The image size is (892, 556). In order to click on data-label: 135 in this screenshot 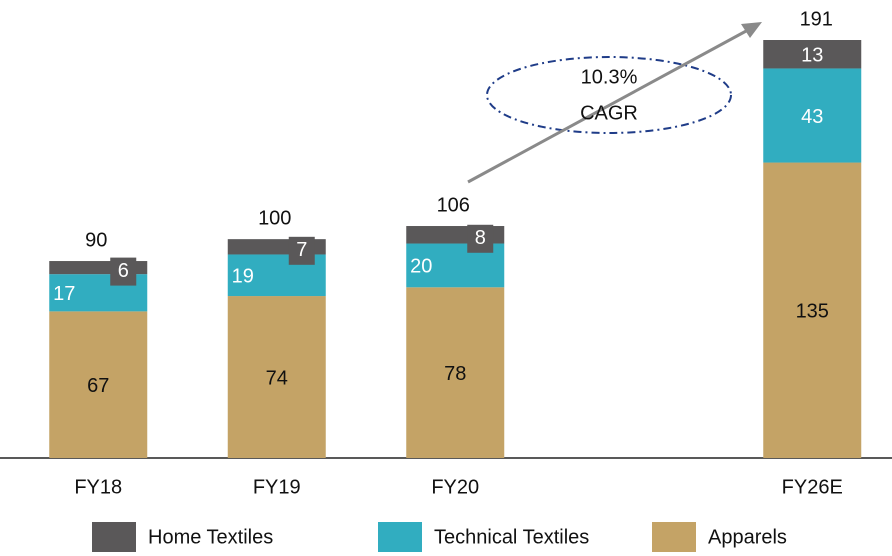, I will do `click(812, 312)`.